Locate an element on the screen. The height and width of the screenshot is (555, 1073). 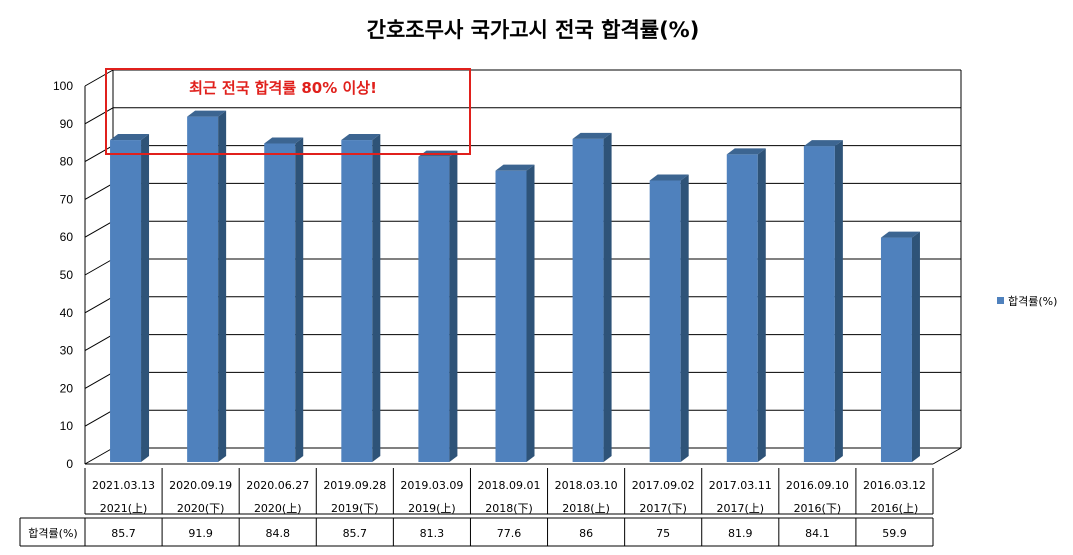
table-series-label: 합격률(%) is located at coordinates (52, 533).